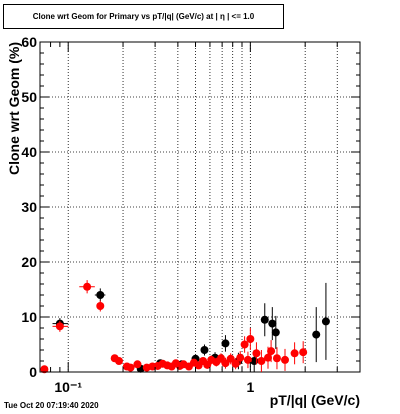 This screenshot has height=414, width=400. Describe the element at coordinates (14, 108) in the screenshot. I see `y-axis-label: Clone wrt Geom (%)` at that location.